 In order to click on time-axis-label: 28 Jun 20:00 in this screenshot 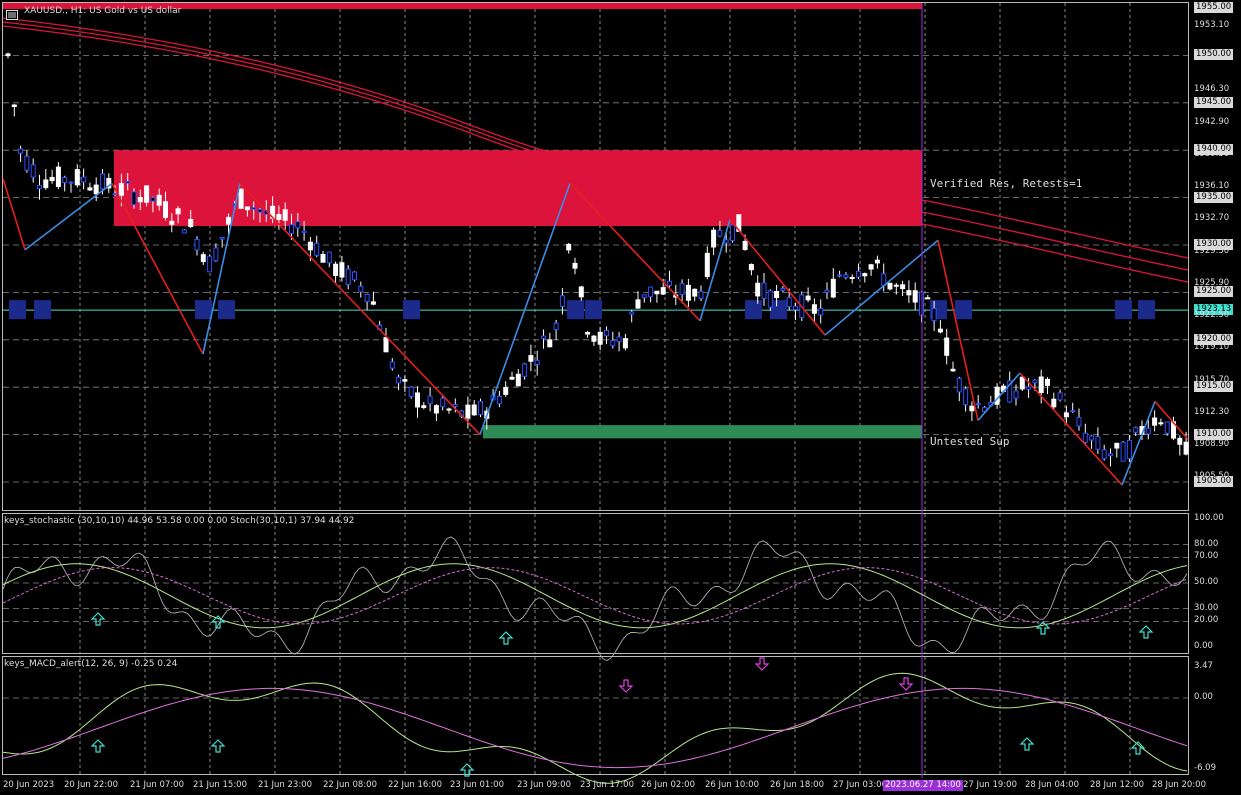, I will do `click(1179, 785)`.